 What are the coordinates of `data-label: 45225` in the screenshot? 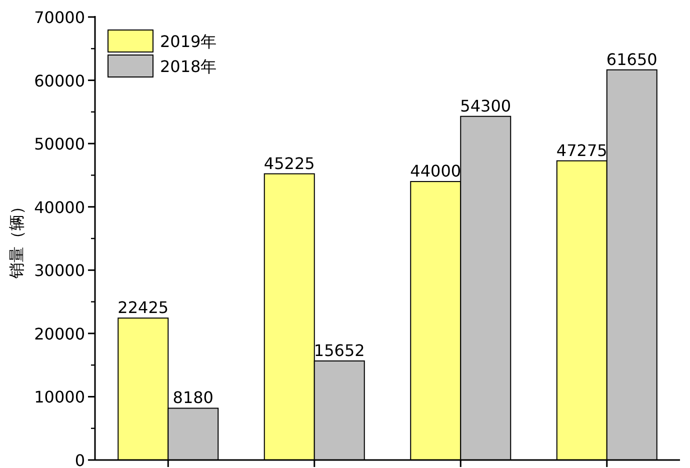 It's located at (289, 163).